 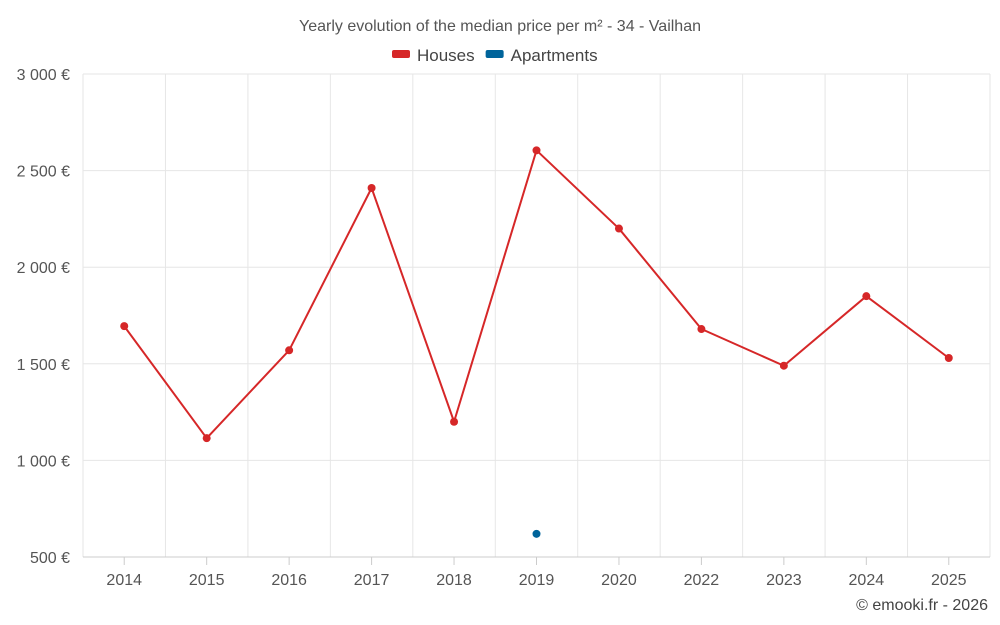 What do you see at coordinates (289, 580) in the screenshot?
I see `x-tick-label: 2016` at bounding box center [289, 580].